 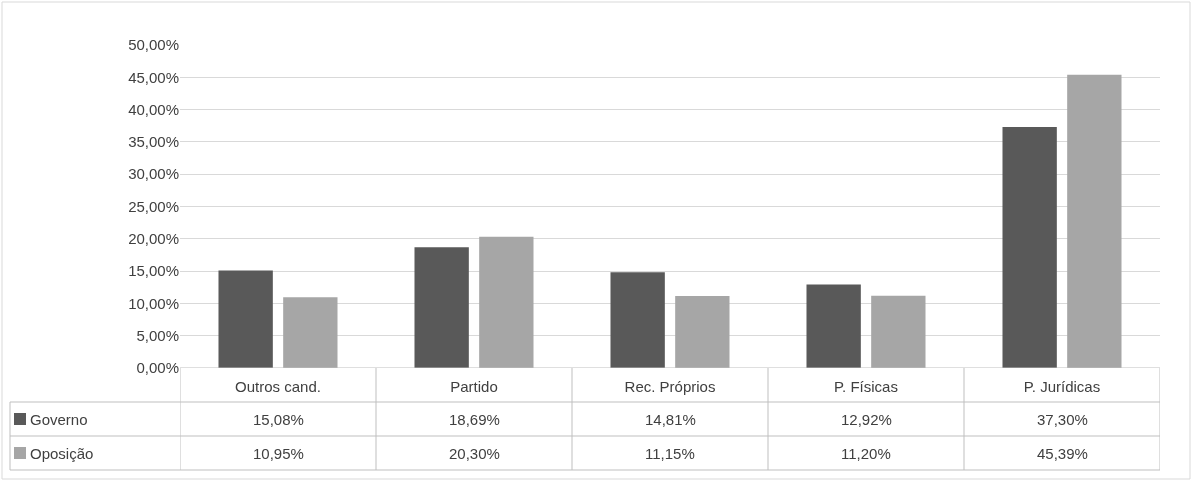 I want to click on y-tick-label: 45,00%, so click(x=153, y=77).